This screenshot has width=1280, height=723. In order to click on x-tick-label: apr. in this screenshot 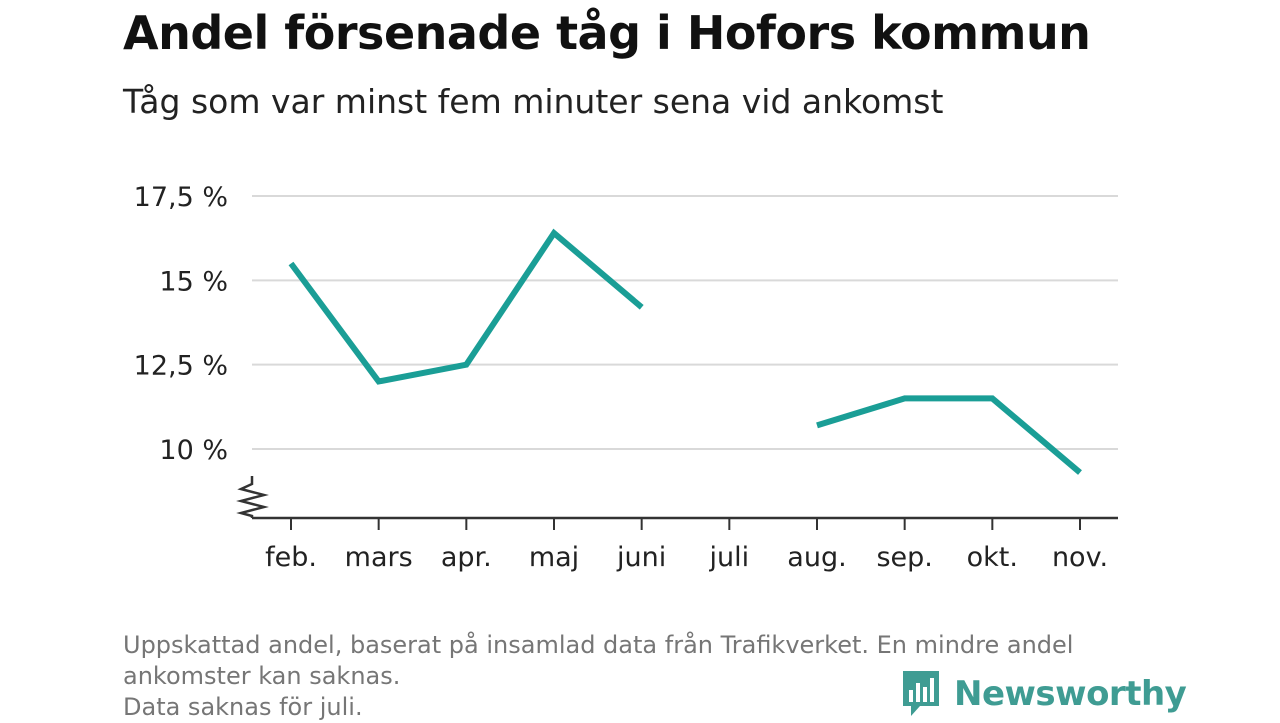, I will do `click(466, 557)`.